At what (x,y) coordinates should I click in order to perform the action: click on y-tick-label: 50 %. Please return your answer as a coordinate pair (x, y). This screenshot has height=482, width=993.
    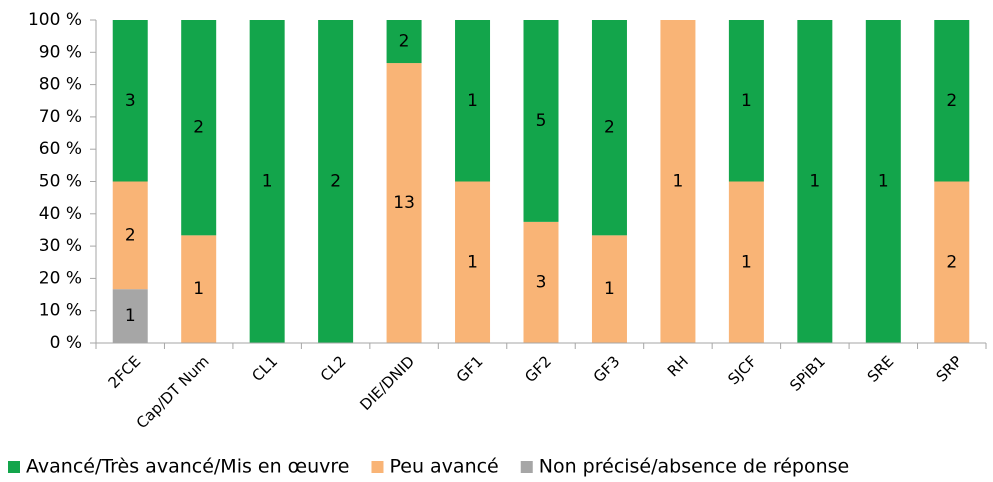
    Looking at the image, I should click on (60, 182).